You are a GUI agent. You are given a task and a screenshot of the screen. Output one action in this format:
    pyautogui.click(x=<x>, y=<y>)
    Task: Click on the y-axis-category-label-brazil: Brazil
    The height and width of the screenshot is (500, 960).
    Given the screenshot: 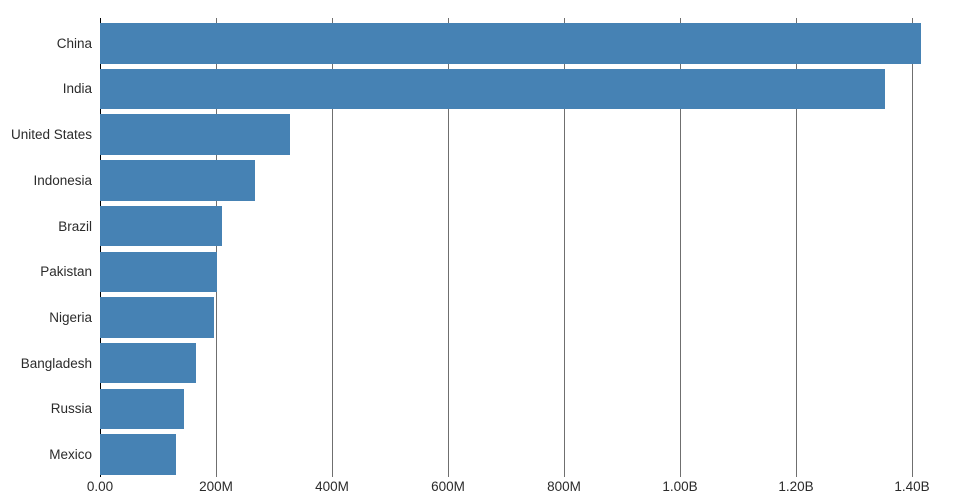 What is the action you would take?
    pyautogui.click(x=75, y=226)
    